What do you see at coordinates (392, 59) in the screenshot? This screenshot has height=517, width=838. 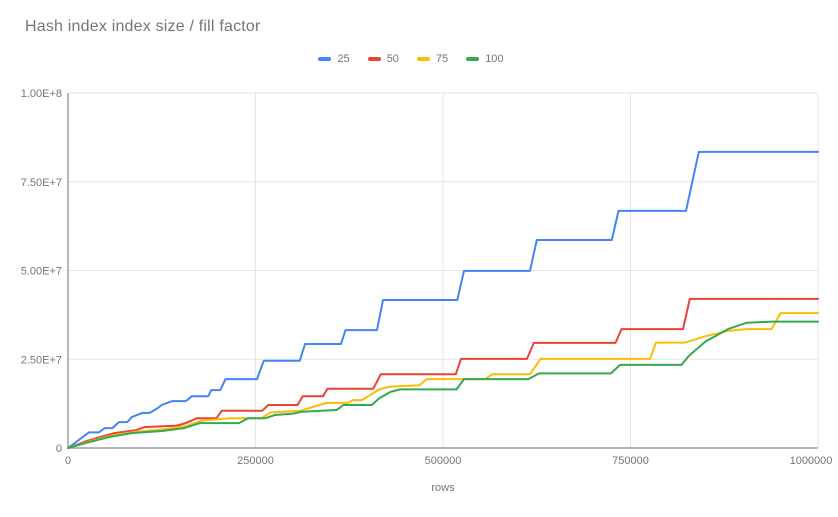 I see `legend-label: 50` at bounding box center [392, 59].